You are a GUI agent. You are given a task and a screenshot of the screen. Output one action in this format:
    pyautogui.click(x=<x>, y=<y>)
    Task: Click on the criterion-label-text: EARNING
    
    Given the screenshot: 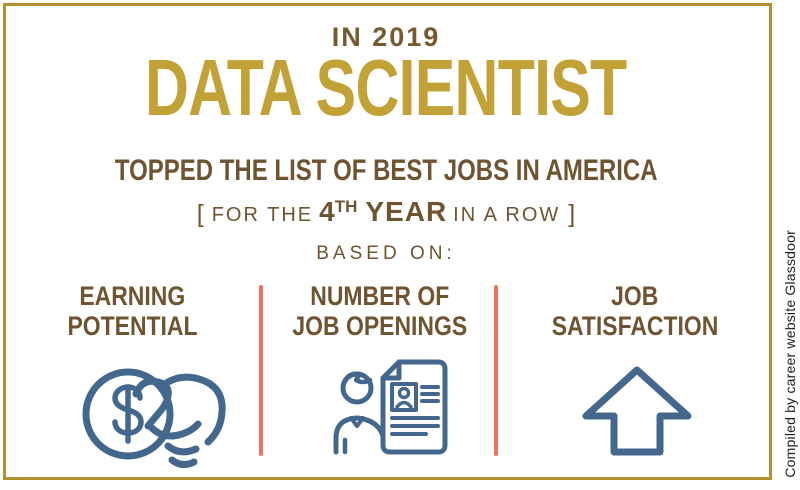 What is the action you would take?
    pyautogui.click(x=132, y=296)
    